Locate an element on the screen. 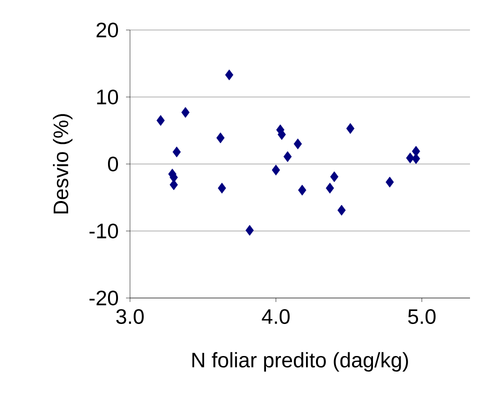 The height and width of the screenshot is (412, 491). y-tick-label: 0 is located at coordinates (113, 164).